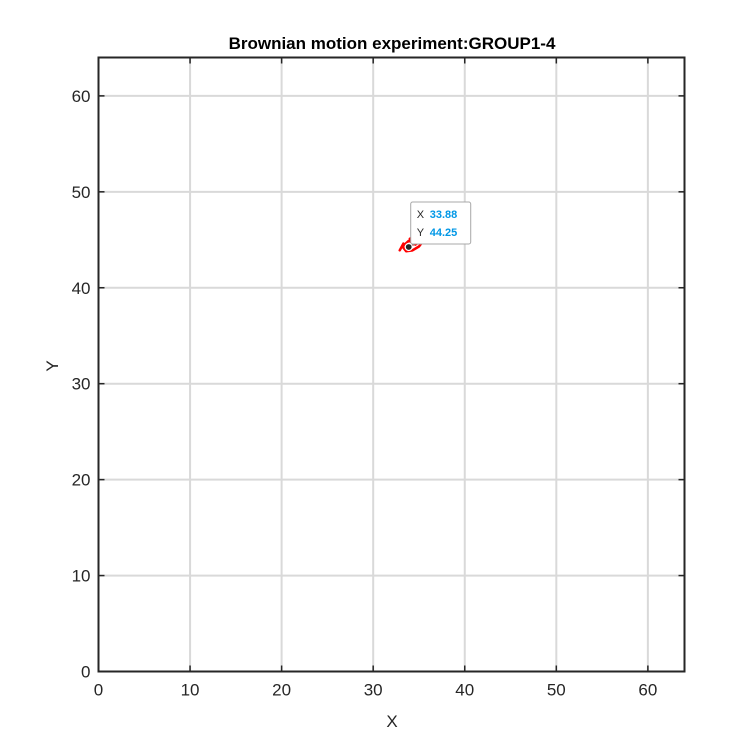 This screenshot has height=756, width=756. What do you see at coordinates (647, 690) in the screenshot?
I see `x-tick-label: 60` at bounding box center [647, 690].